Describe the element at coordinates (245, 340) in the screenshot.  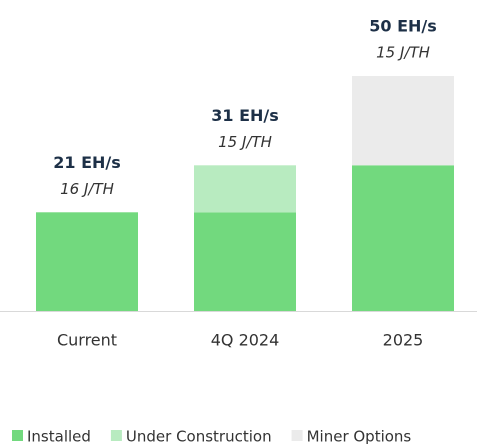
I see `x-tick-label: 4Q 2024` at that location.